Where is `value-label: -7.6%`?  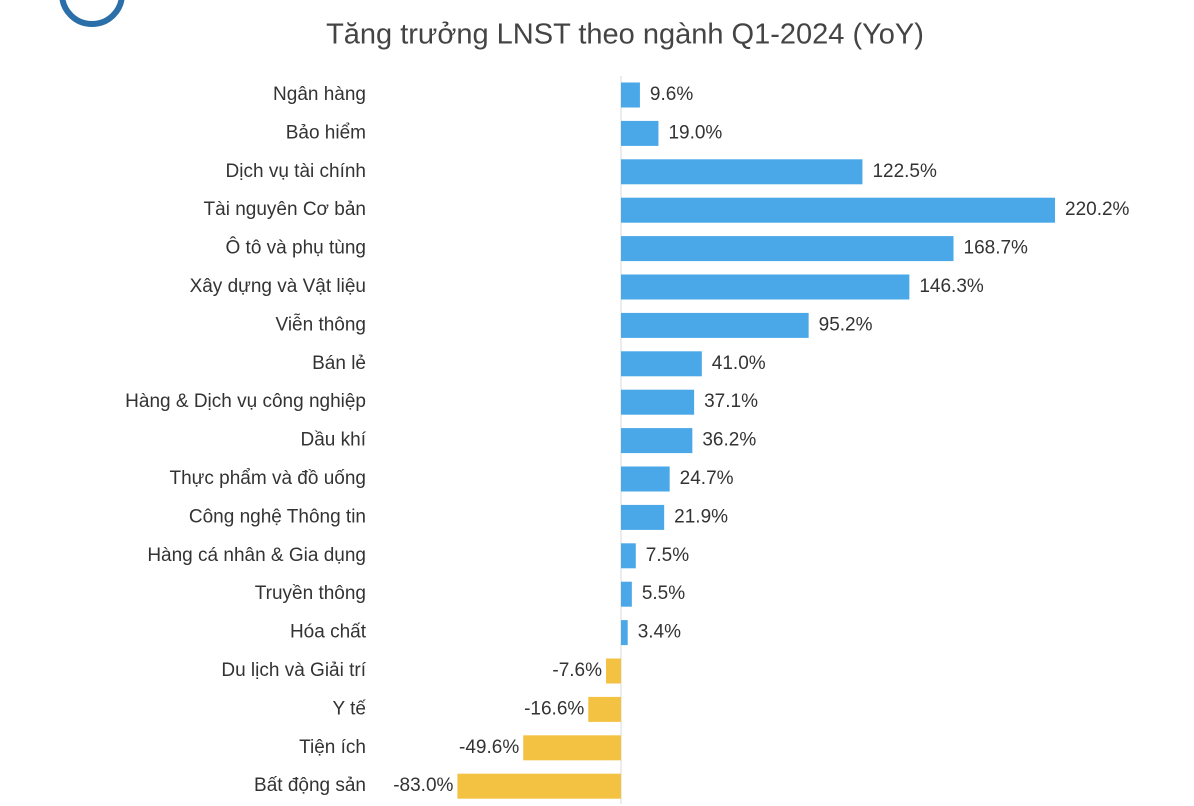
value-label: -7.6% is located at coordinates (577, 670).